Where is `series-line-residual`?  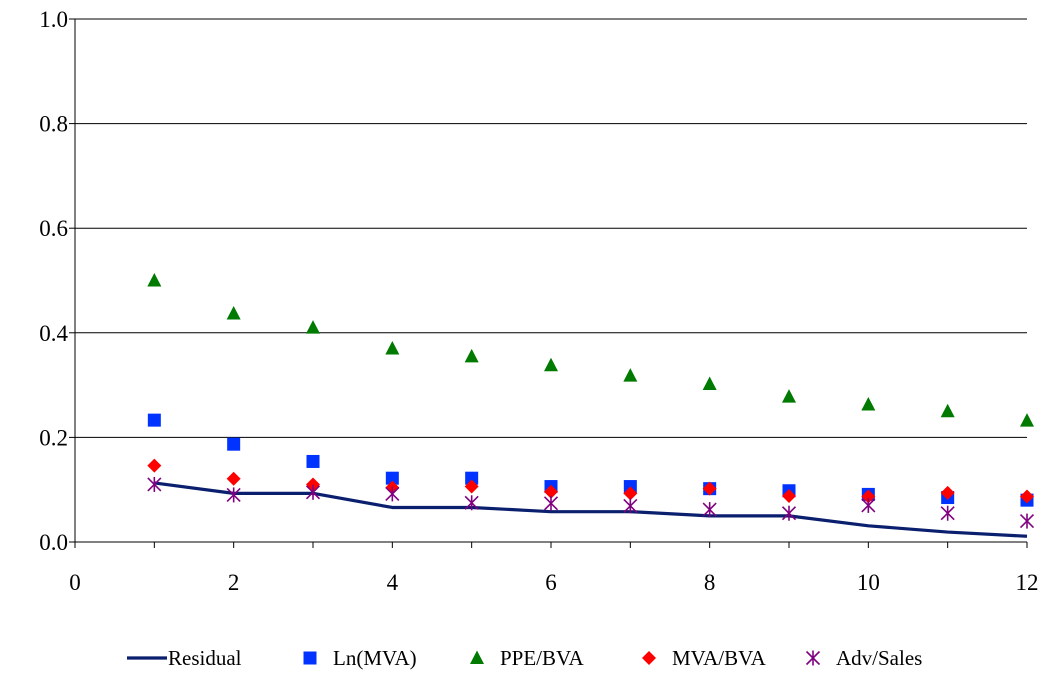 series-line-residual is located at coordinates (591, 509).